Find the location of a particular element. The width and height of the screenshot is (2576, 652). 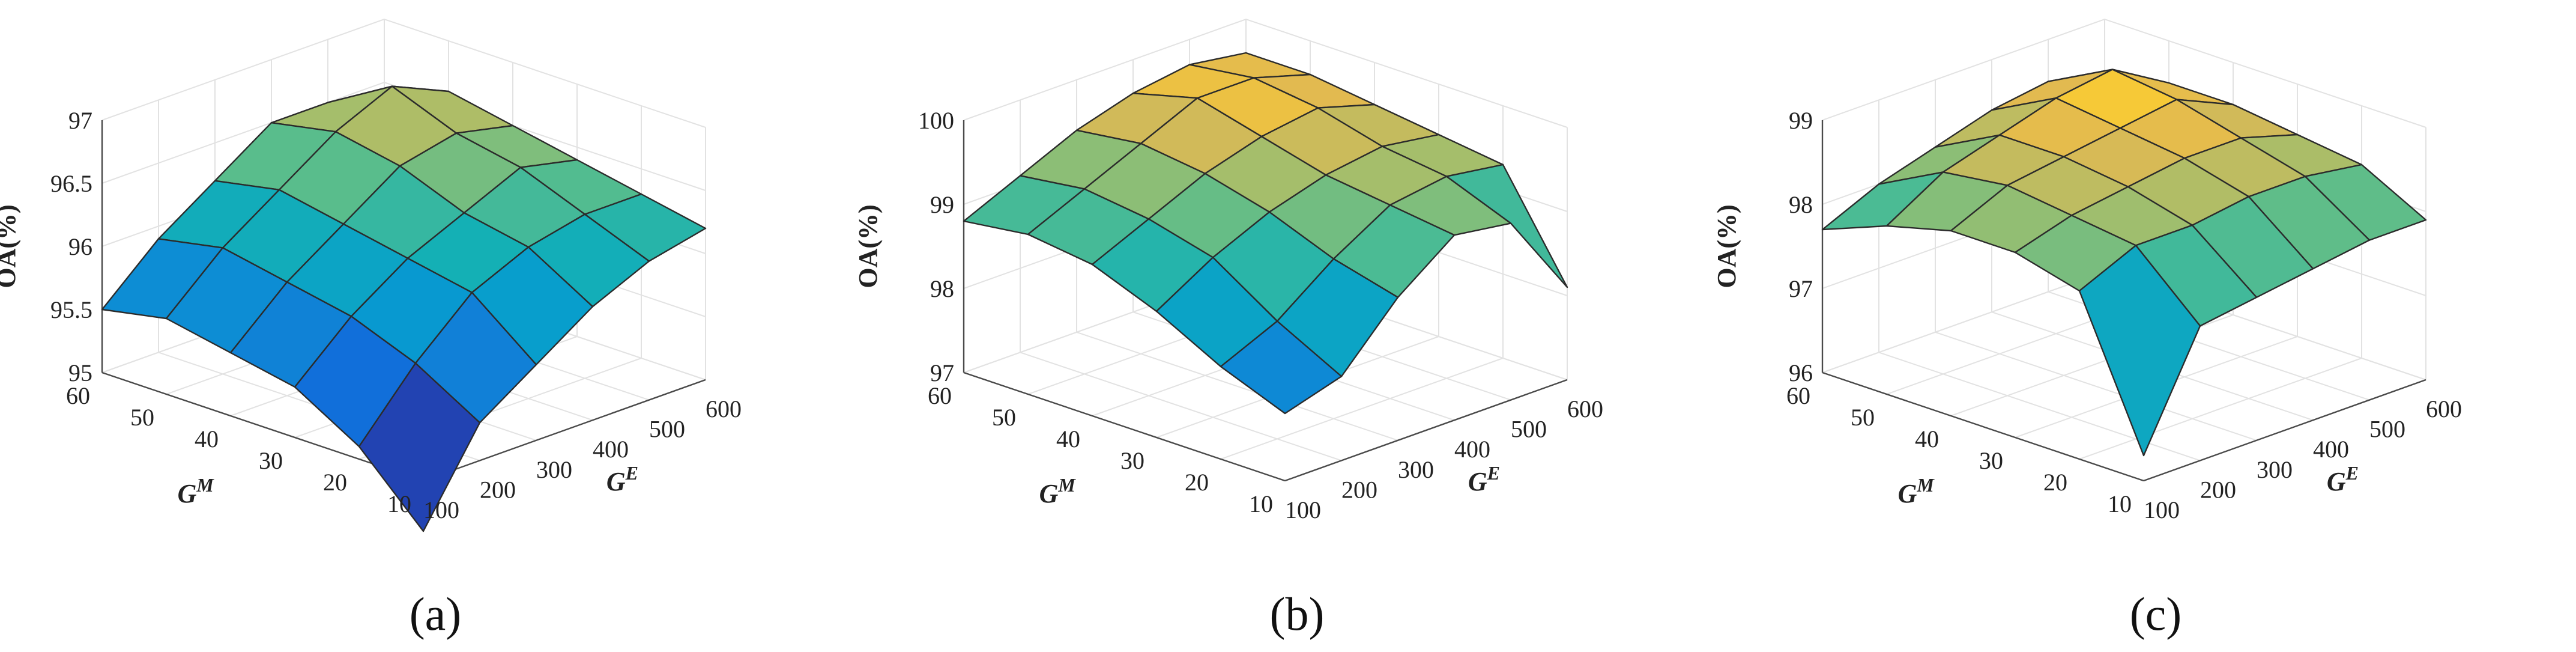

panel-label-a: (a) is located at coordinates (436, 614).